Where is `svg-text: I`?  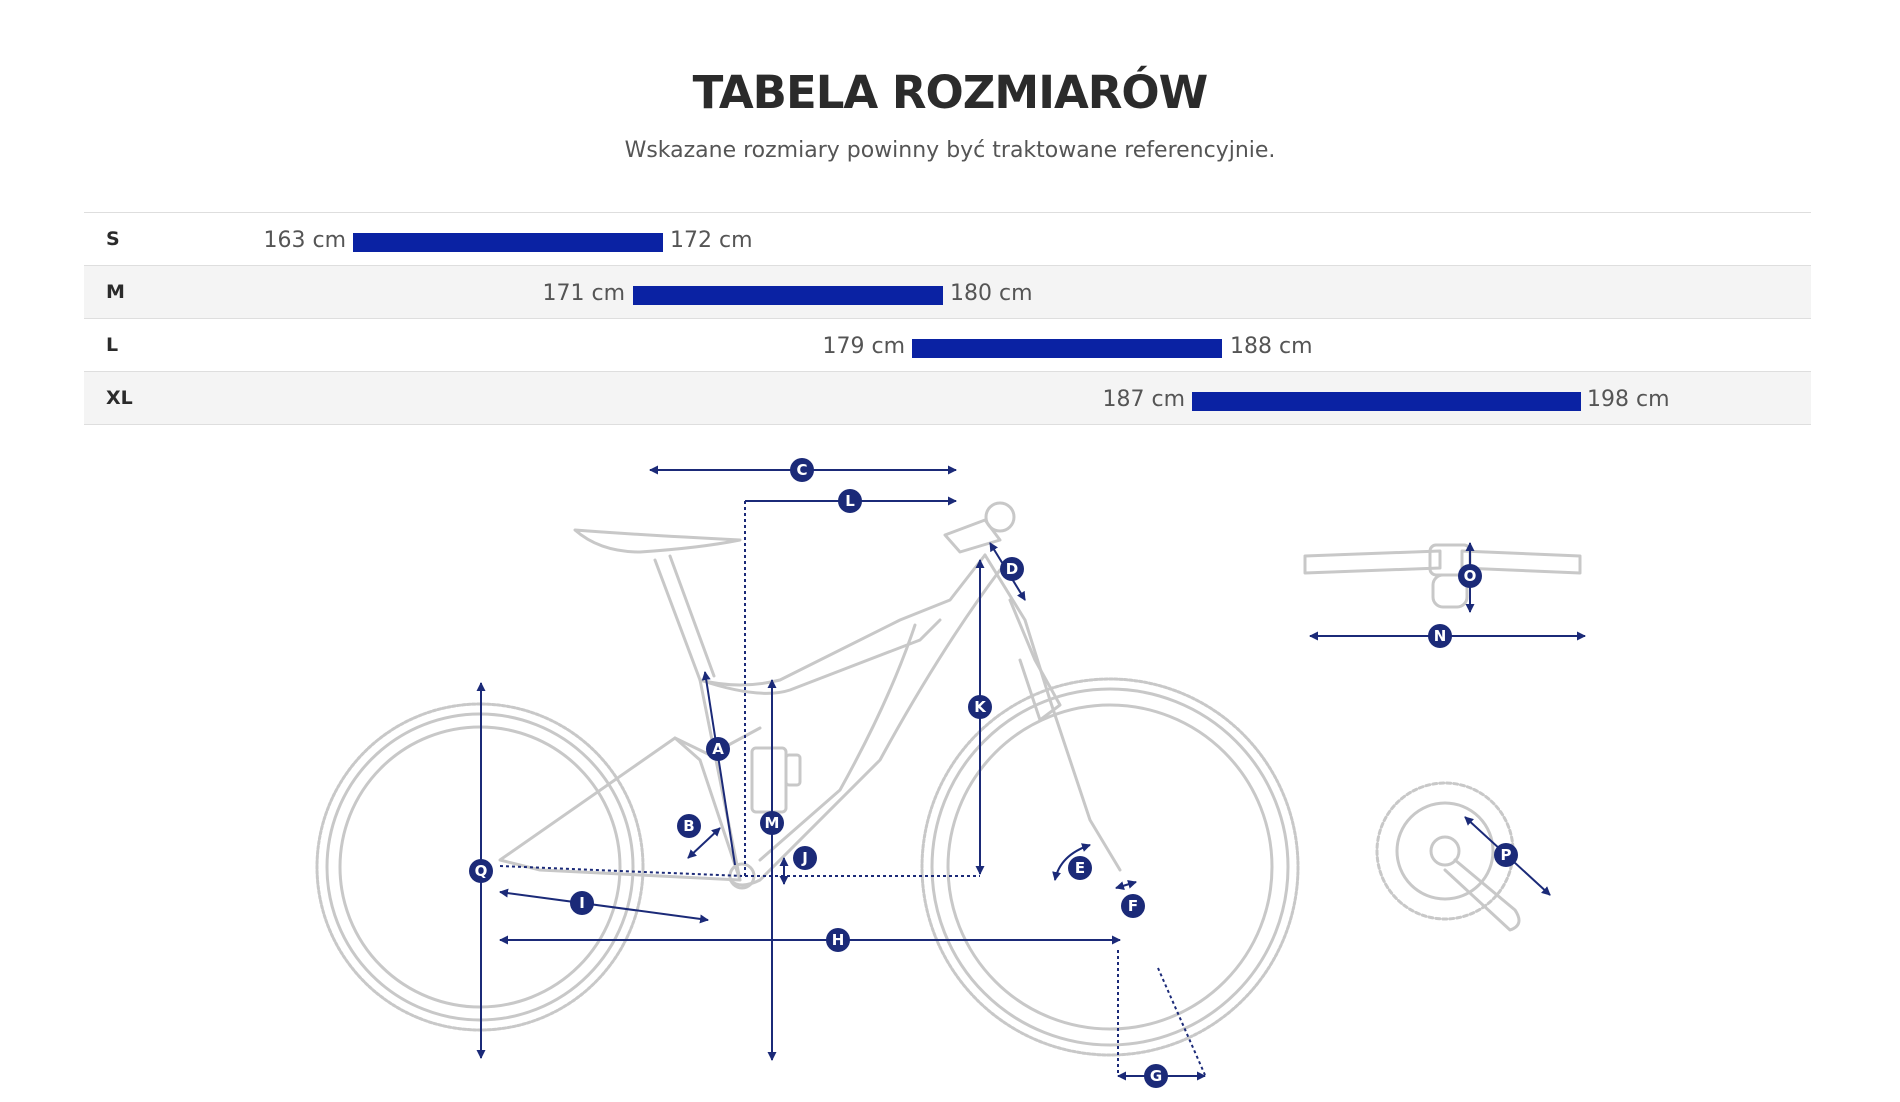
svg-text: I is located at coordinates (582, 903).